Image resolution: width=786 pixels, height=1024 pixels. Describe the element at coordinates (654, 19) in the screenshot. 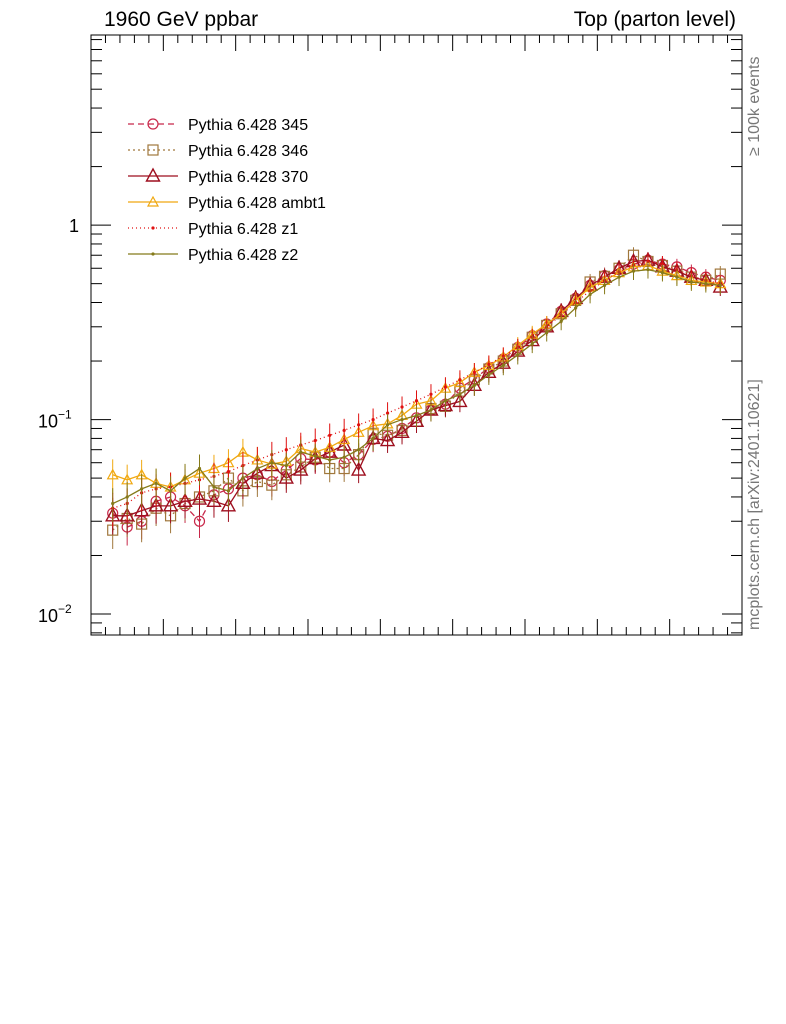

I see `chart-title-right: Top (parton level)` at that location.